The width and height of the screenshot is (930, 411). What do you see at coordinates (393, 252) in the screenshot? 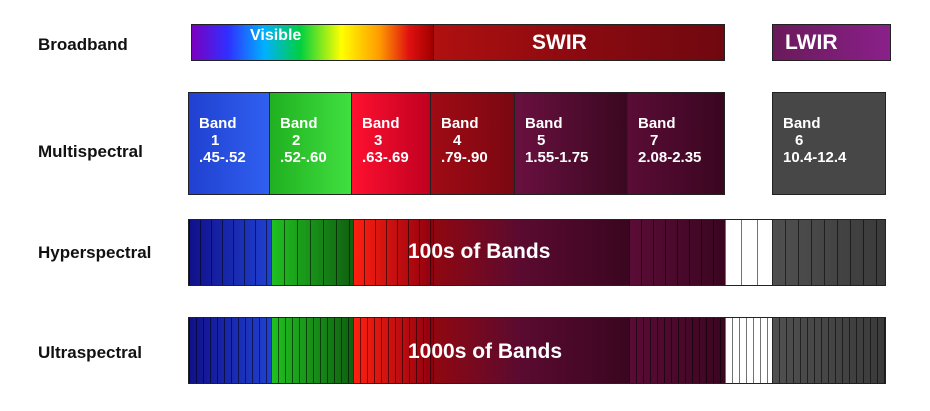
I see `hyperspectral-segment-red` at bounding box center [393, 252].